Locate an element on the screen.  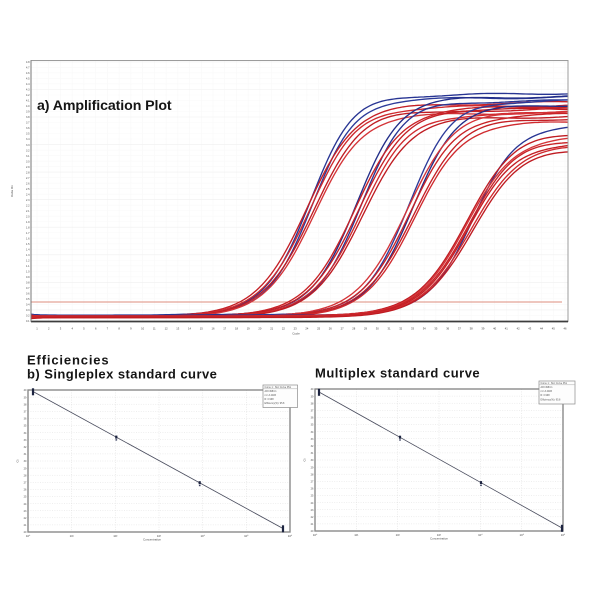
svg-text: 2 is located at coordinates (49, 328).